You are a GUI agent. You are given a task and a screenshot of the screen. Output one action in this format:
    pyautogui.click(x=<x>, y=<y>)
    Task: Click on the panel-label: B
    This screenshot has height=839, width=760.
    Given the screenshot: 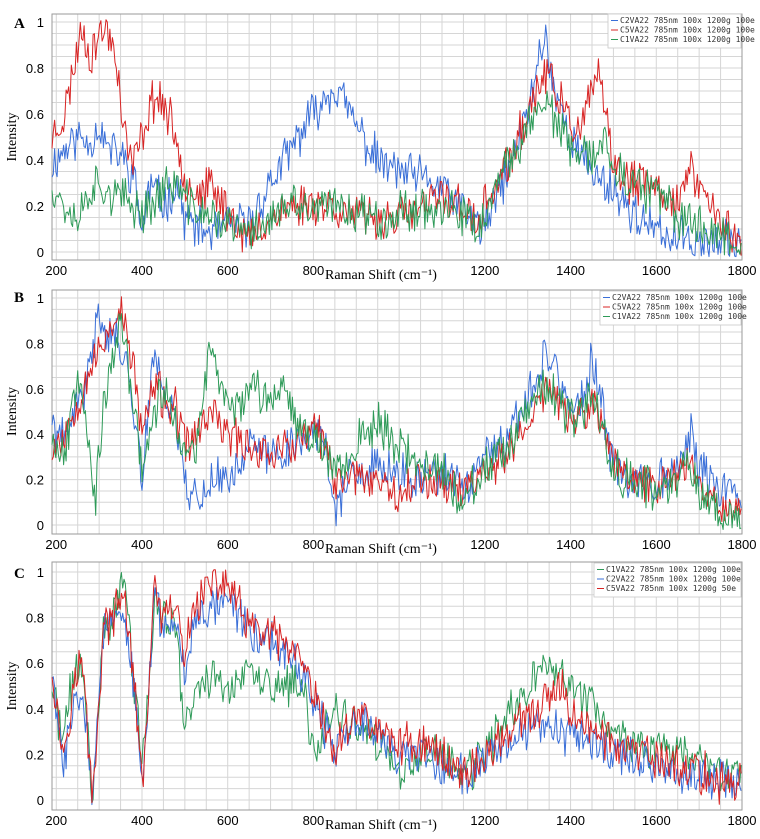 What is the action you would take?
    pyautogui.click(x=19, y=298)
    